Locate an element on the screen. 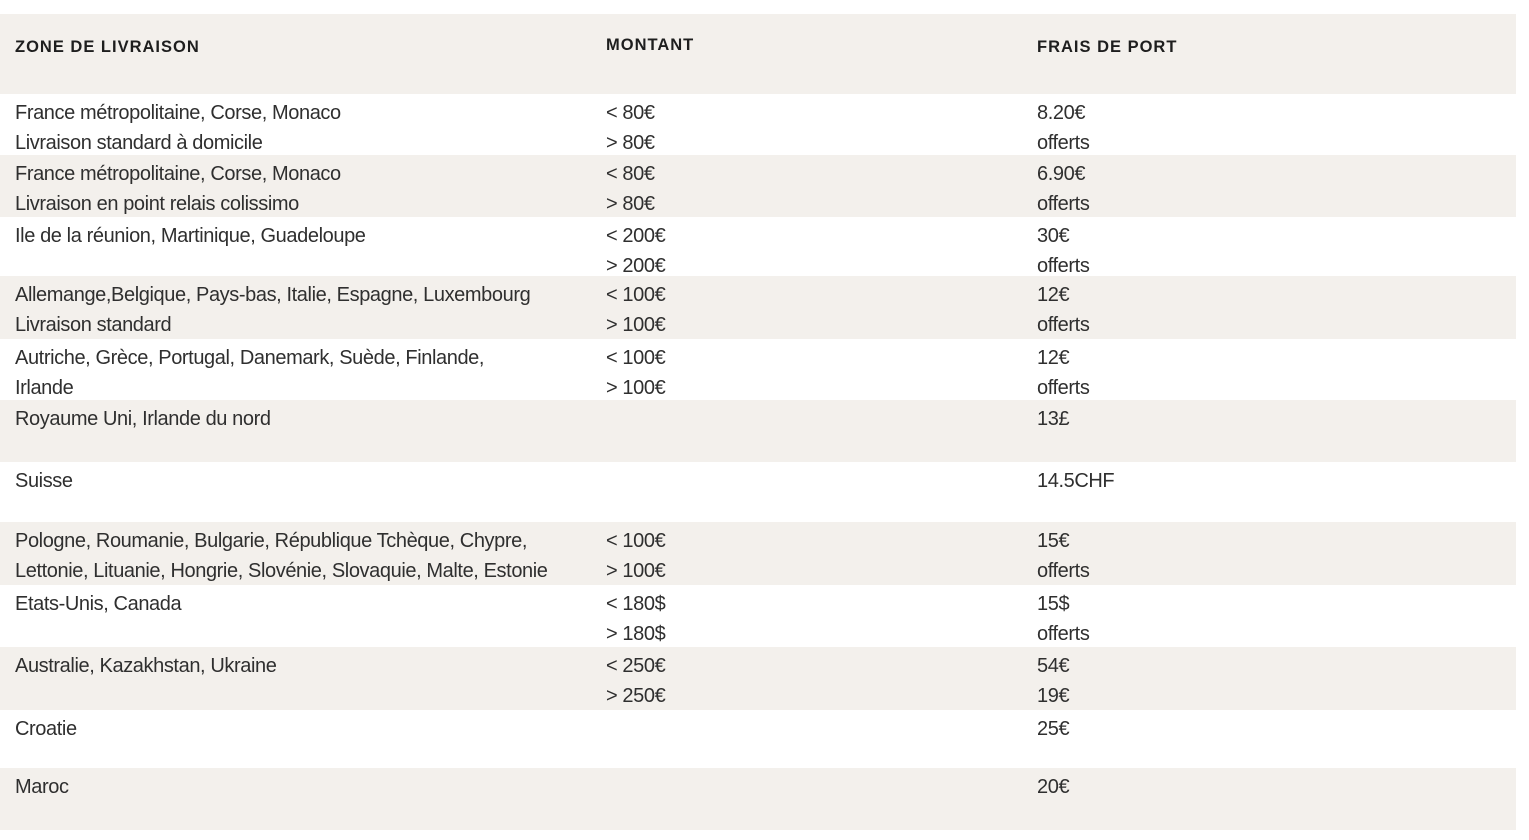  cell-zone: Suisse is located at coordinates (44, 496).